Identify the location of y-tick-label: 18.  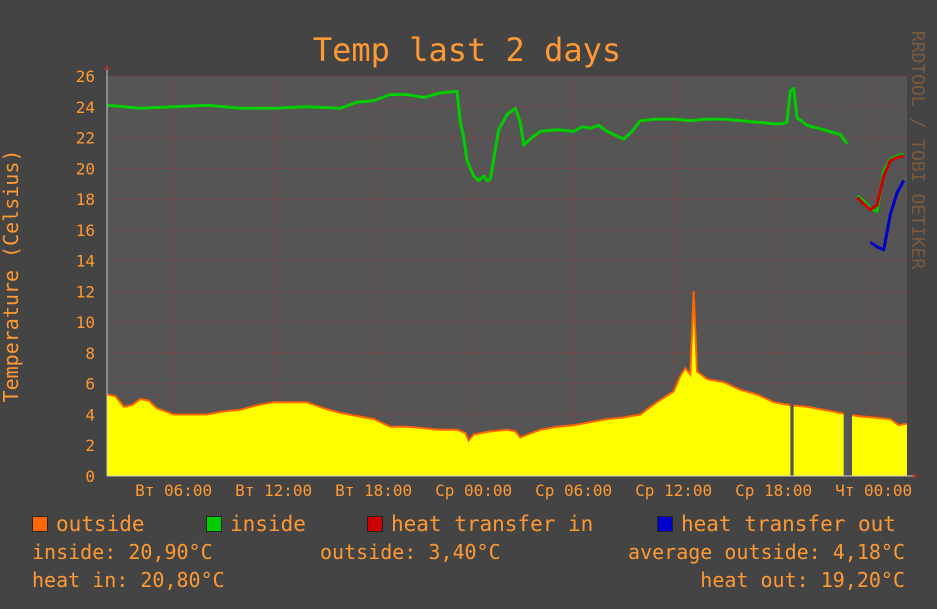
(85, 199).